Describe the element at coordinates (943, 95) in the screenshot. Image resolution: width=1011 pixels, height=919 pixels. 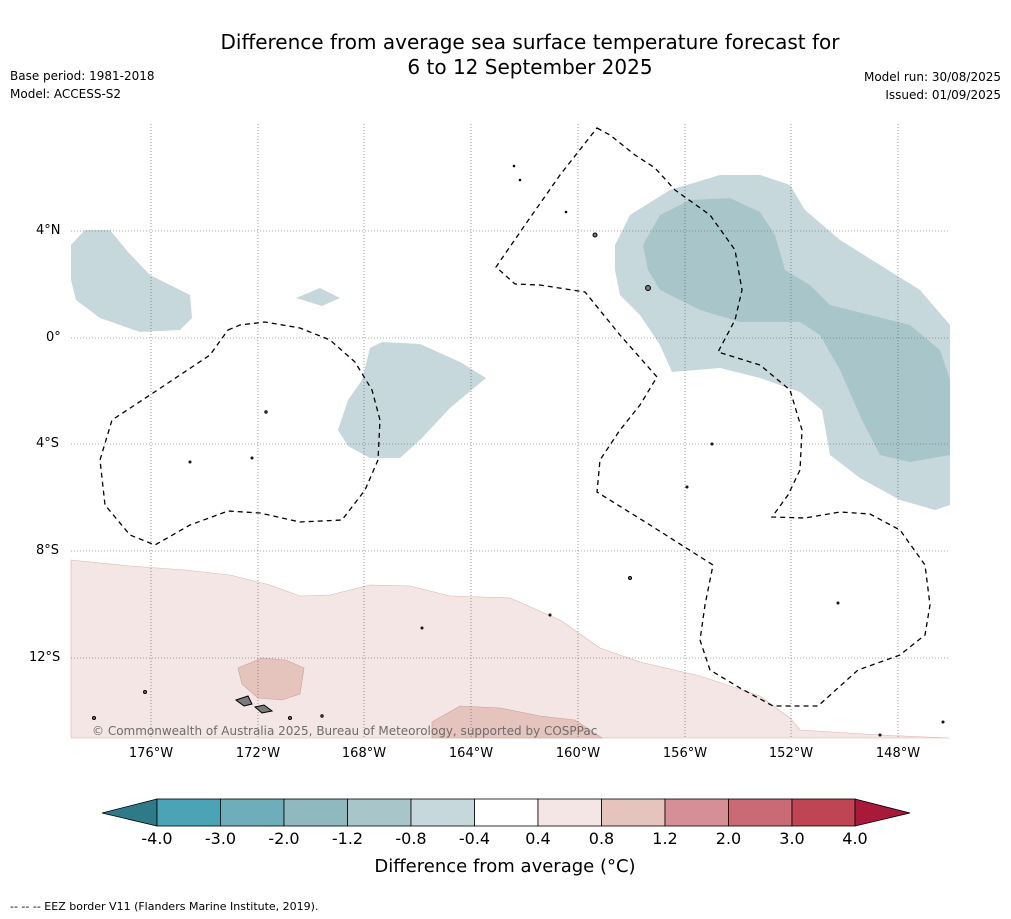
I see `issued-date: Issued: 01/09/2025` at that location.